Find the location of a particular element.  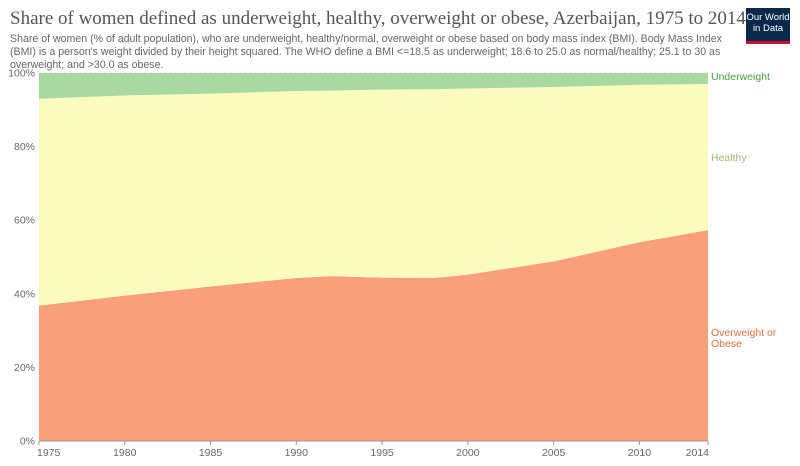

y-tick-label: 80% is located at coordinates (24, 147).